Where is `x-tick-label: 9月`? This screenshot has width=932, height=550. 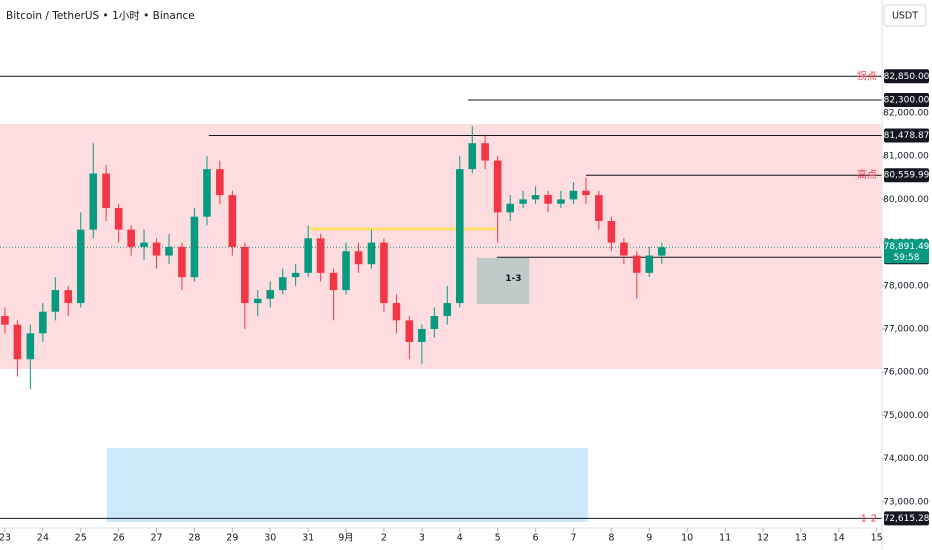 x-tick-label: 9月 is located at coordinates (346, 538).